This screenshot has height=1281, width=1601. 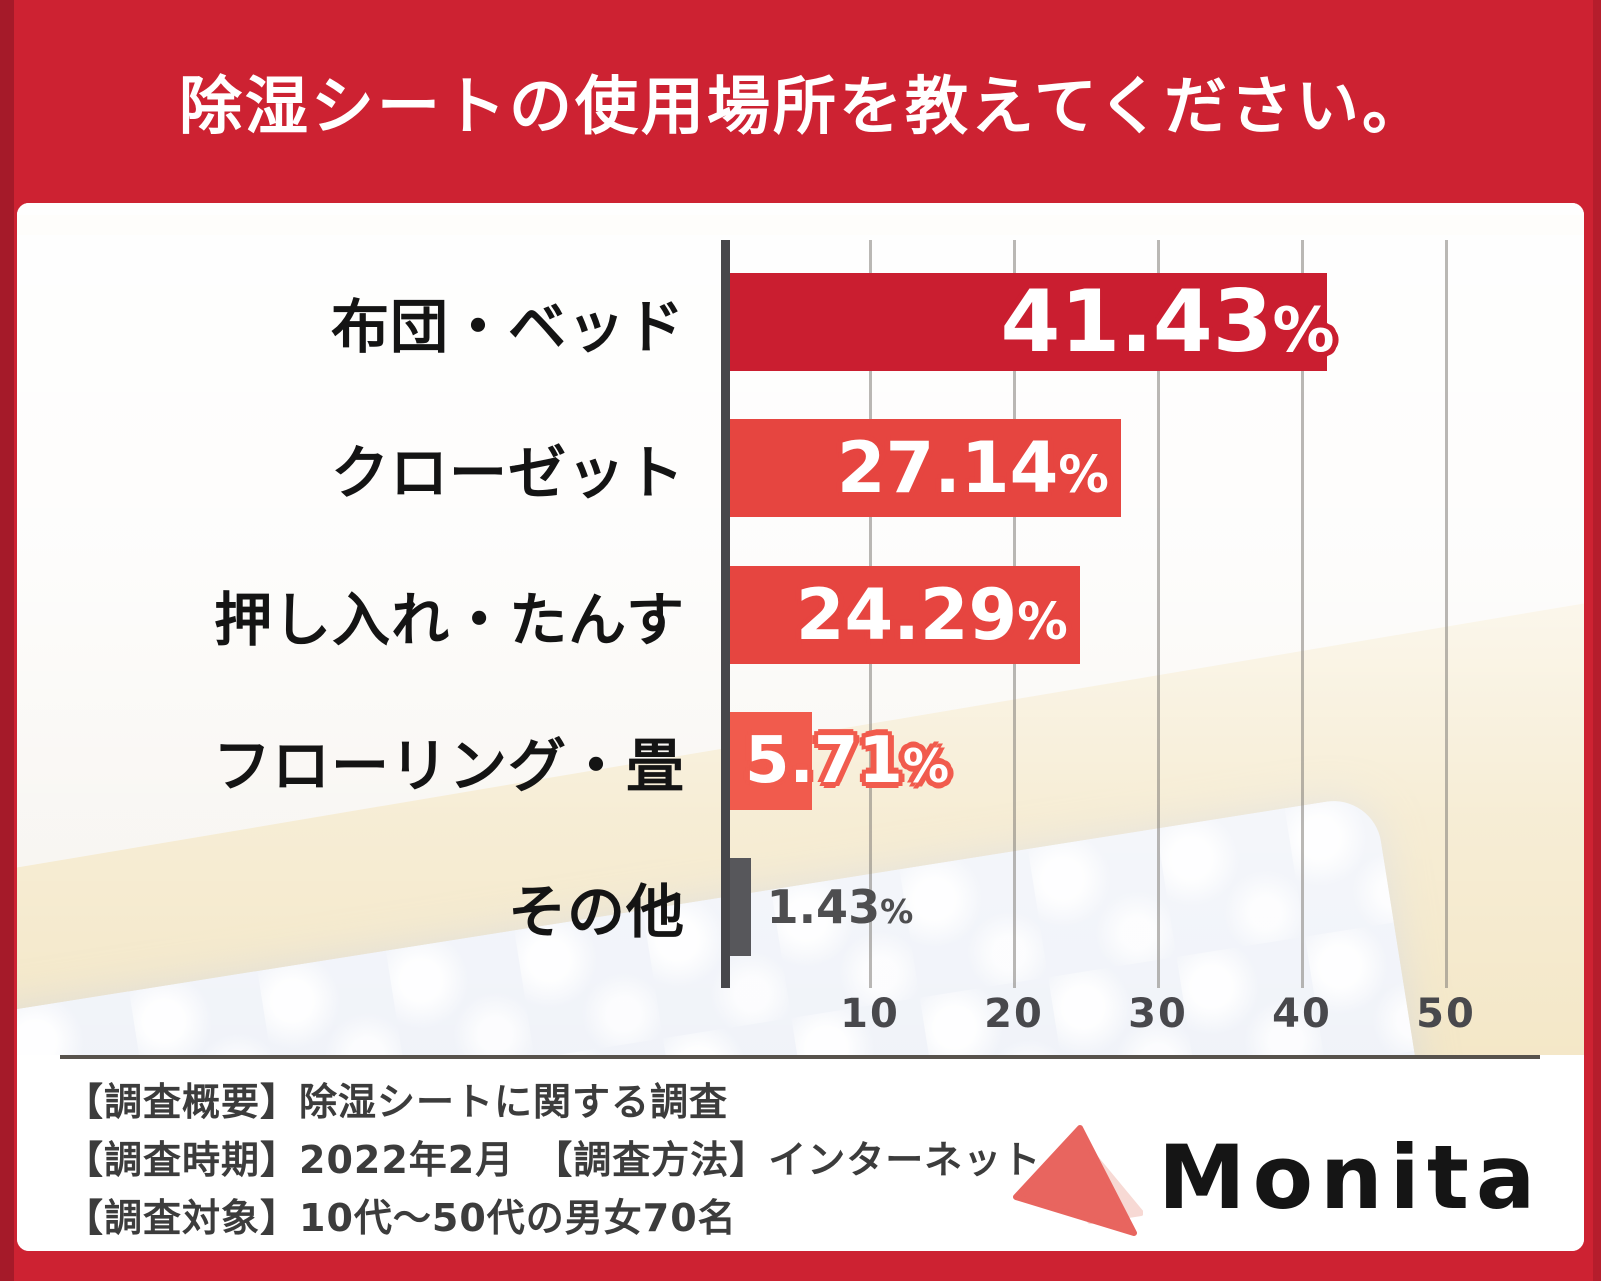 I want to click on x-axis-tick-label: 20, so click(x=1014, y=1014).